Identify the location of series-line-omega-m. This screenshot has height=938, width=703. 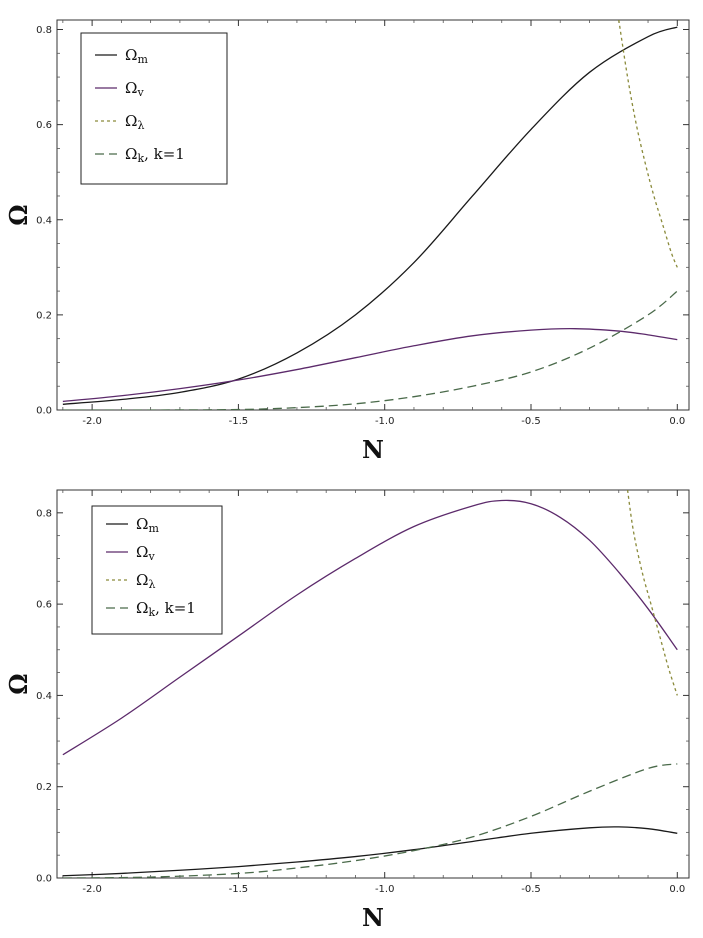
(370, 851).